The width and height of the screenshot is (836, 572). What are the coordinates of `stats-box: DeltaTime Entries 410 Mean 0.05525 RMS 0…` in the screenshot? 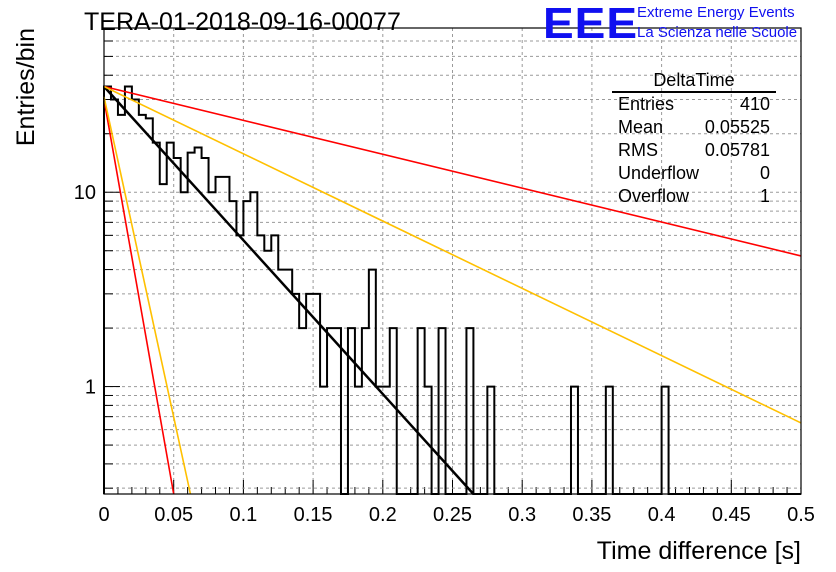 It's located at (694, 139).